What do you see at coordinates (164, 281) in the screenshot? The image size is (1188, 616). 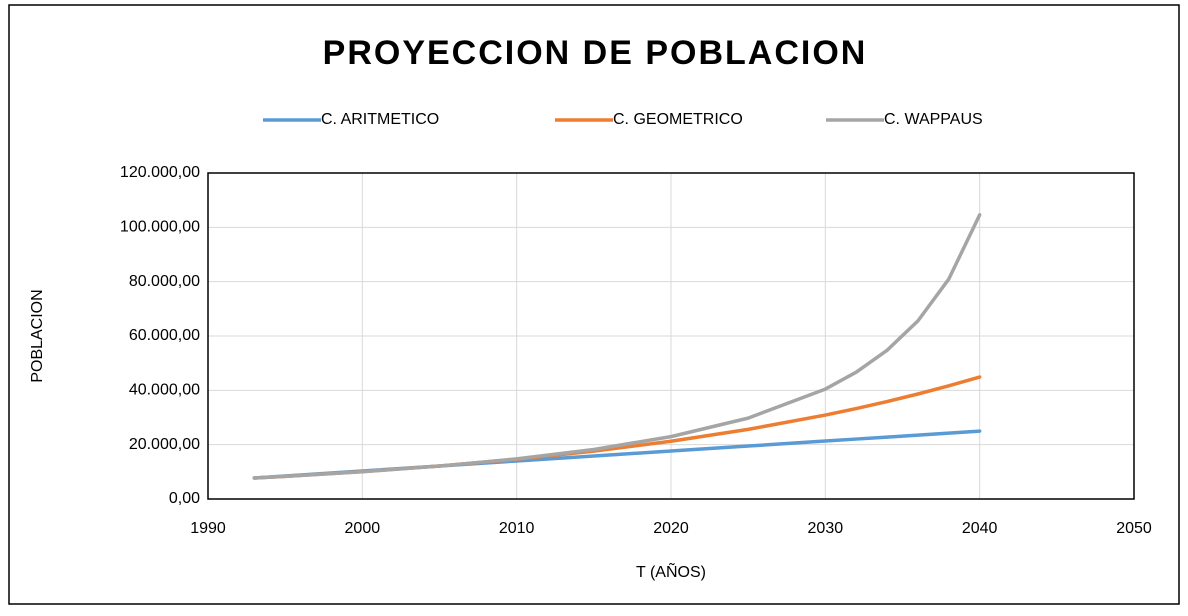 I see `y-tick-label: 80.000,00` at bounding box center [164, 281].